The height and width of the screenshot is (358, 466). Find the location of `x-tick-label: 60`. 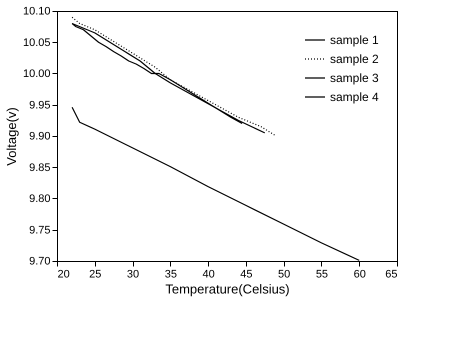

x-tick-label: 60 is located at coordinates (360, 274).